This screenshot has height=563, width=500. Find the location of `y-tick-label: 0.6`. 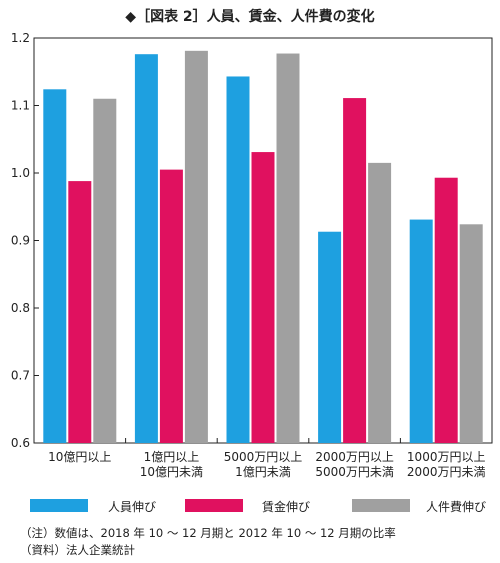

y-tick-label: 0.6 is located at coordinates (20, 443).